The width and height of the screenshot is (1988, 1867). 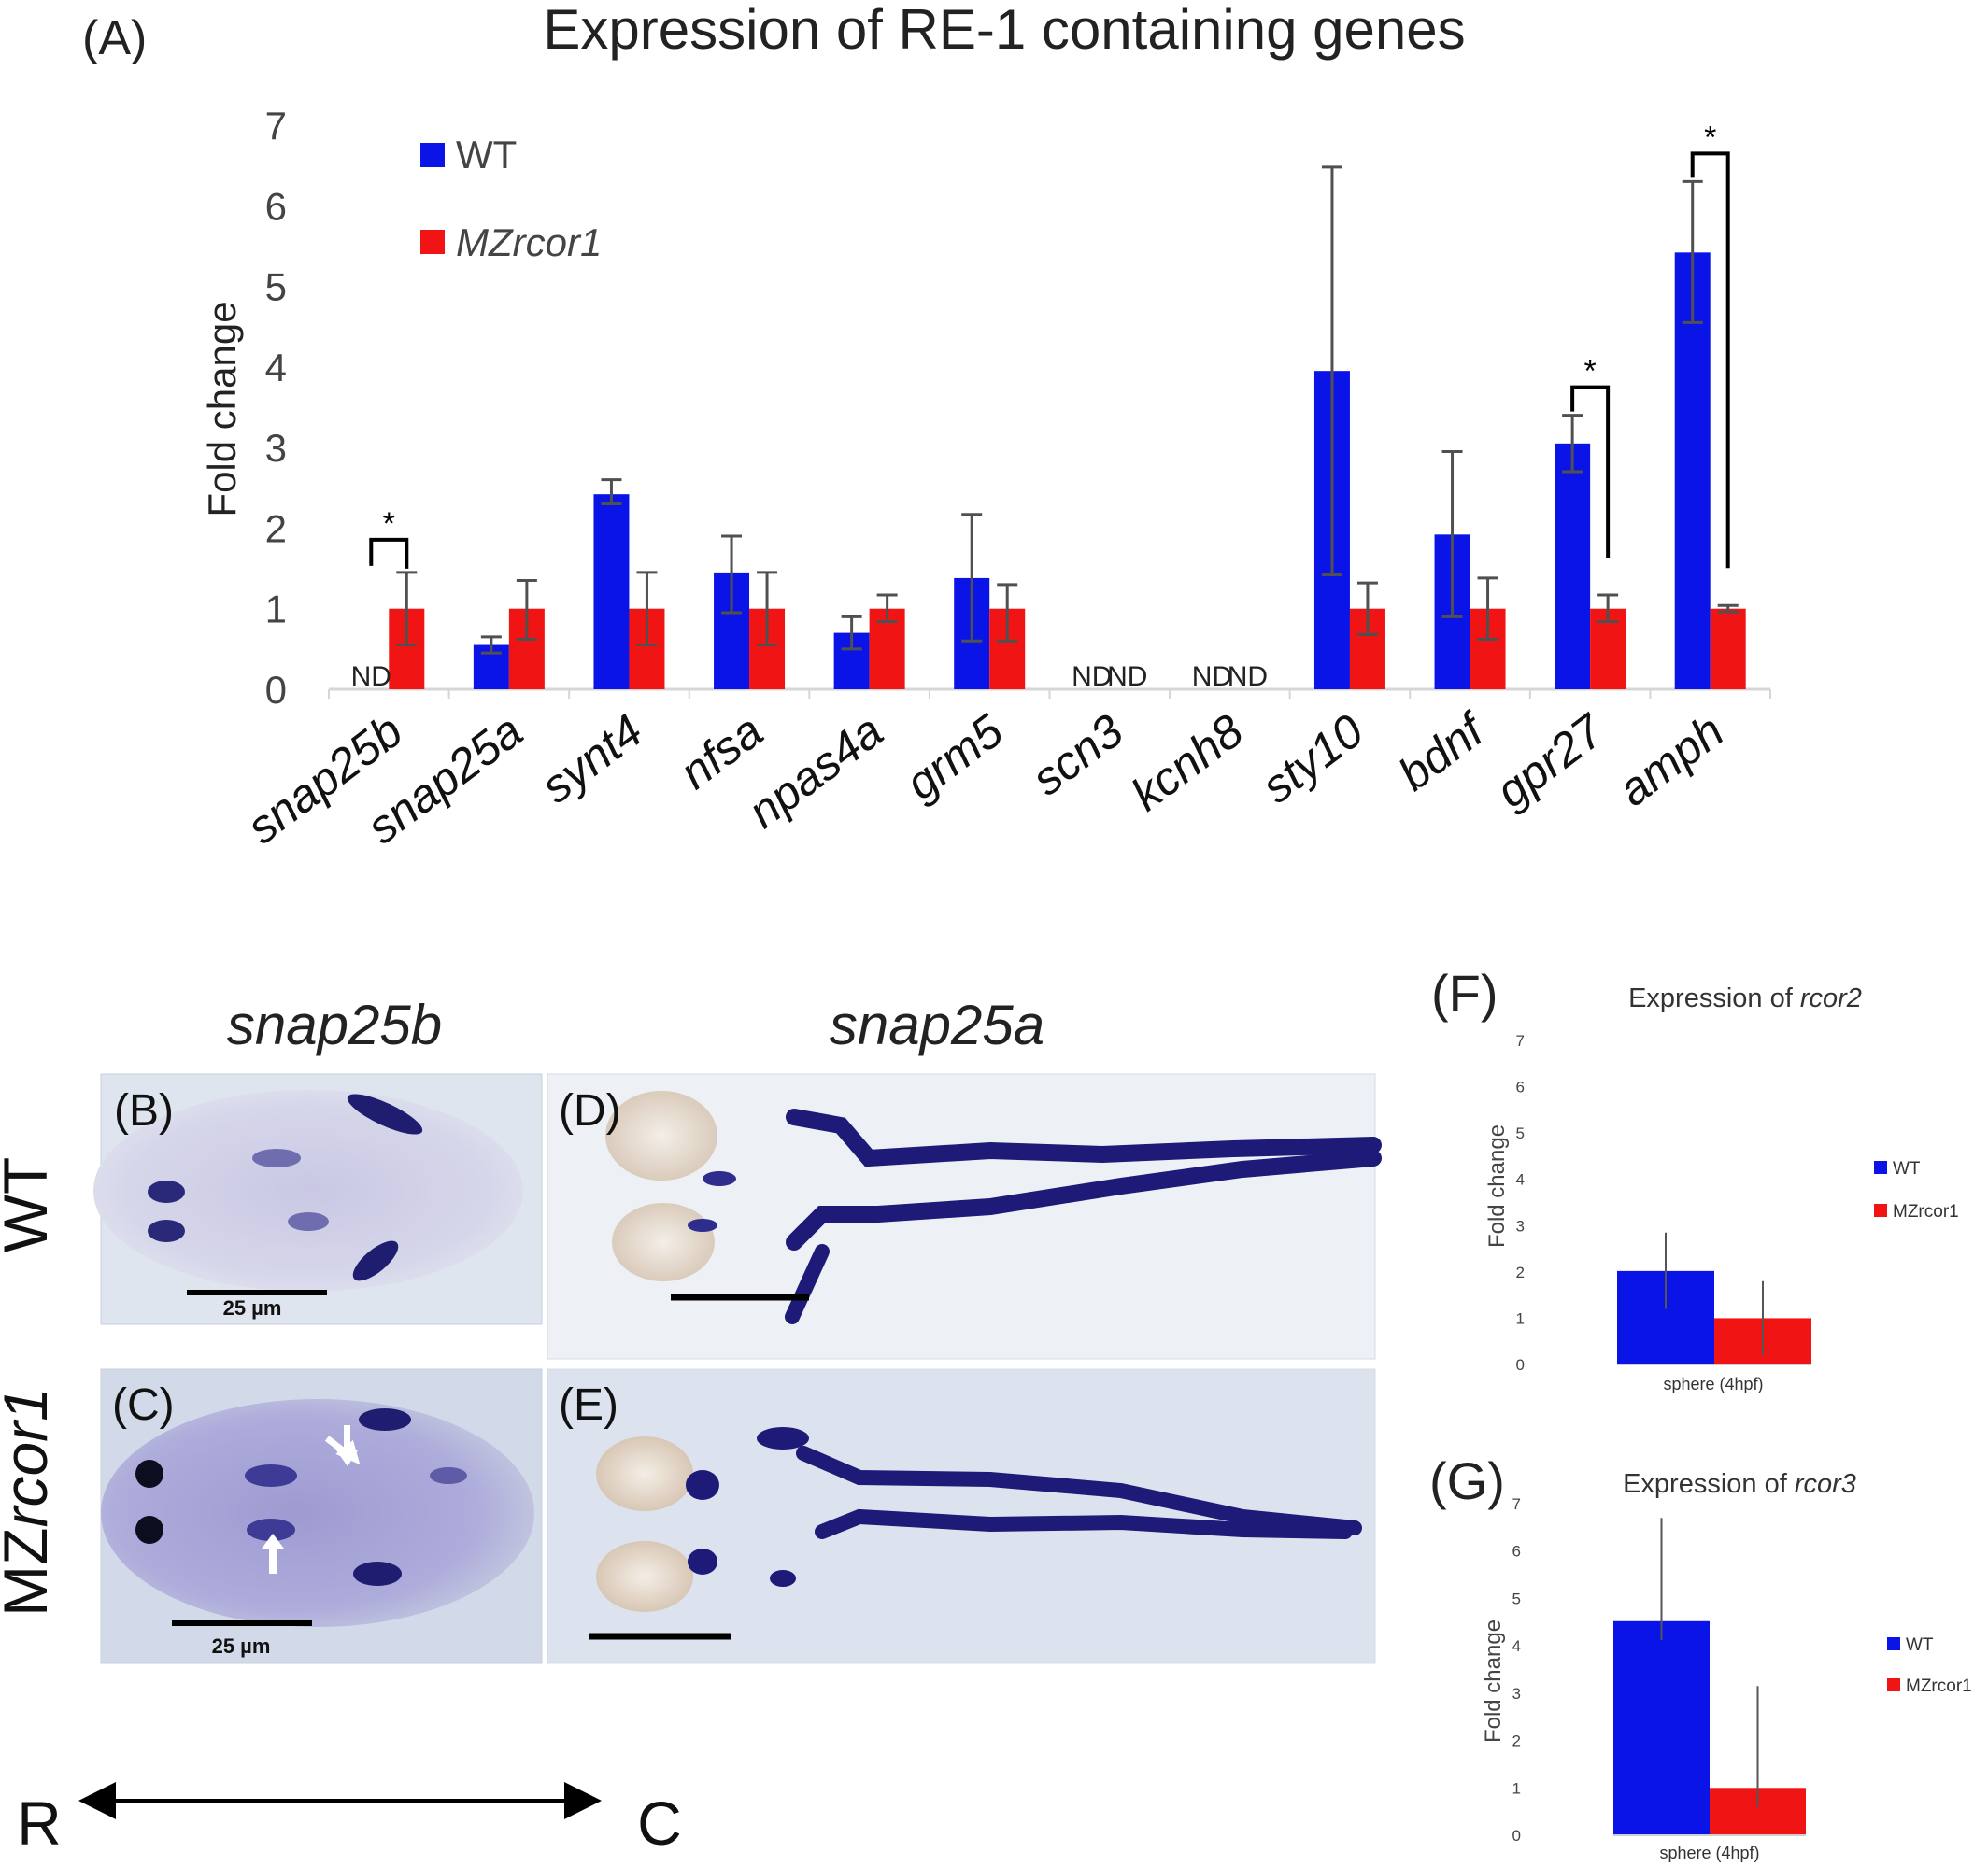 What do you see at coordinates (1745, 998) in the screenshot?
I see `chart-f-title: Expression of rcor2` at bounding box center [1745, 998].